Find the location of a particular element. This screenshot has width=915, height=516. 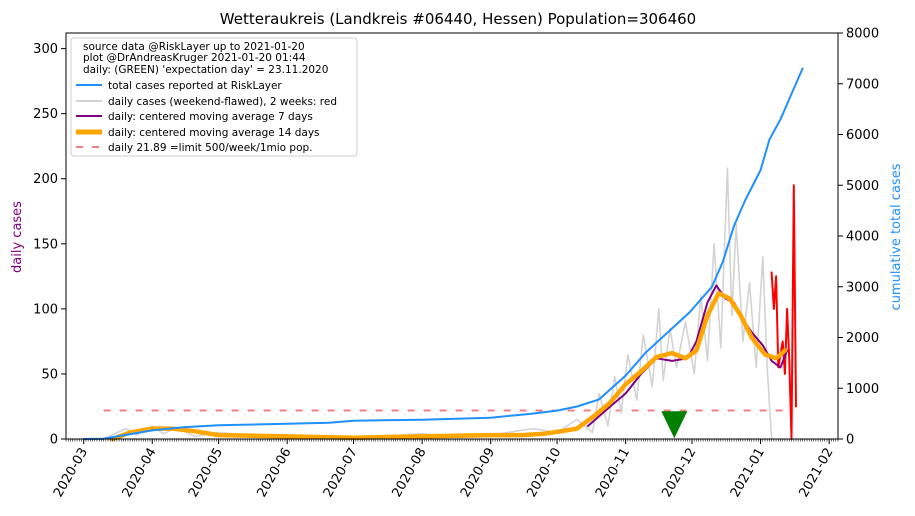

right-tick-label: 7000 is located at coordinates (862, 84).